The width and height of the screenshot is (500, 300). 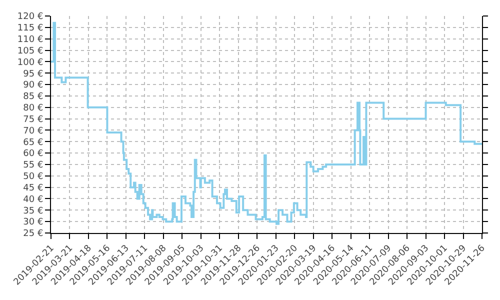 I want to click on y-tick-label: 95 €, so click(x=33, y=74).